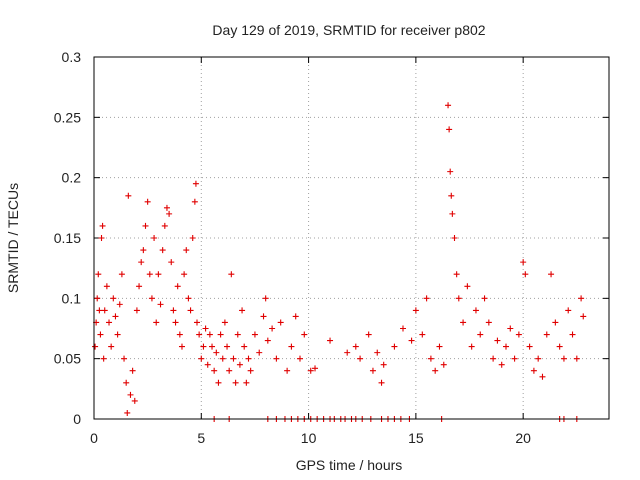  Describe the element at coordinates (72, 298) in the screenshot. I see `y-tick-label: 0.1` at that location.